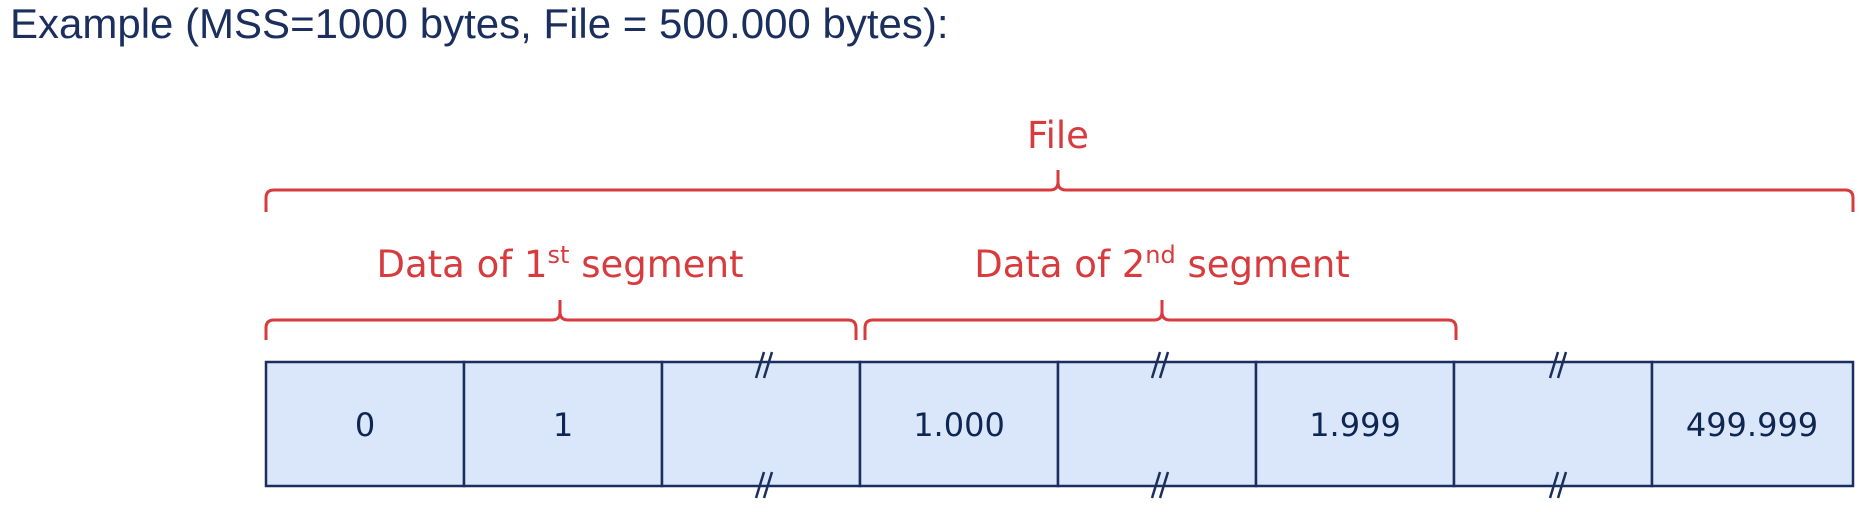  I want to click on break-marks, so click(1161, 425).